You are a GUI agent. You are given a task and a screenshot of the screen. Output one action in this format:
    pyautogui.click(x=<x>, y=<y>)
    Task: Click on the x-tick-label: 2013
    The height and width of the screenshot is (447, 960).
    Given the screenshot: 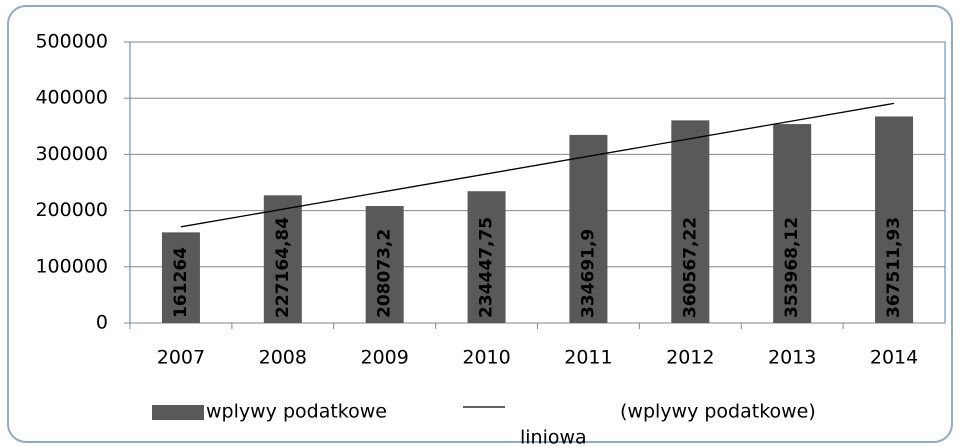 What is the action you would take?
    pyautogui.click(x=792, y=358)
    